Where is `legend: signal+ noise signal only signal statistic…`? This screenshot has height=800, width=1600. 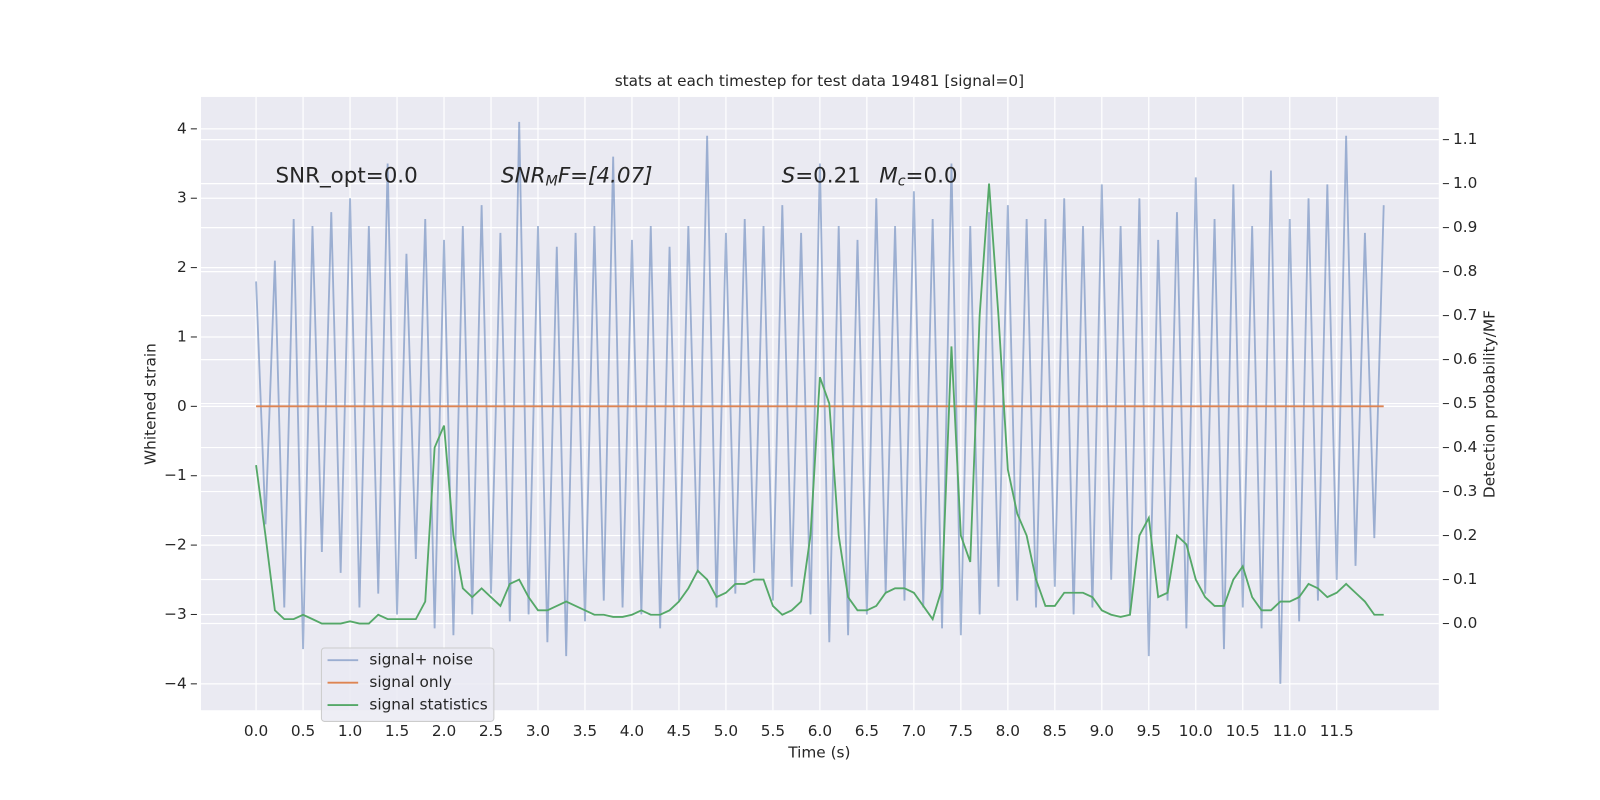 legend: signal+ noise signal only signal statistic… is located at coordinates (407, 684).